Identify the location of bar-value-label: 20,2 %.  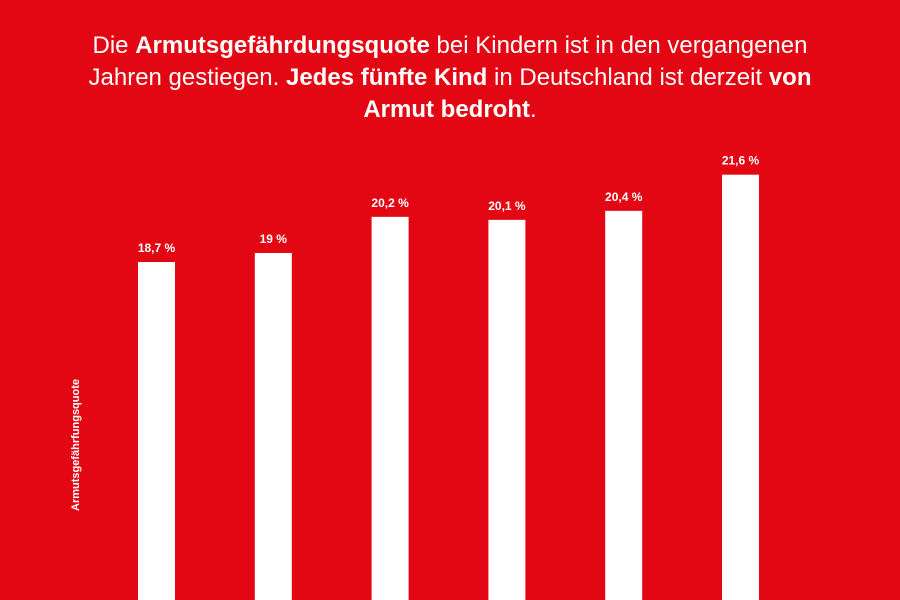
(390, 203).